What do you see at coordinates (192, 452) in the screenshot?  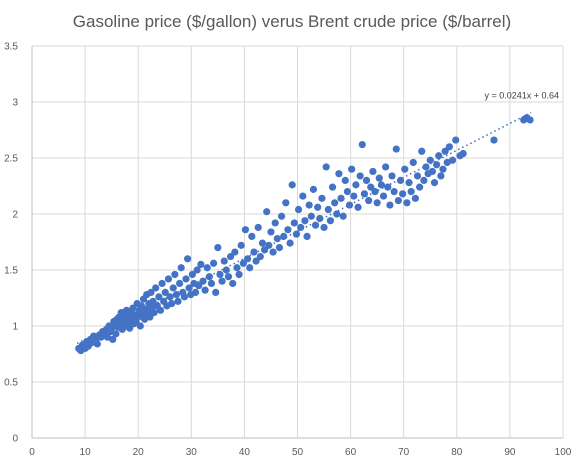 I see `x-tick-label: 30` at bounding box center [192, 452].